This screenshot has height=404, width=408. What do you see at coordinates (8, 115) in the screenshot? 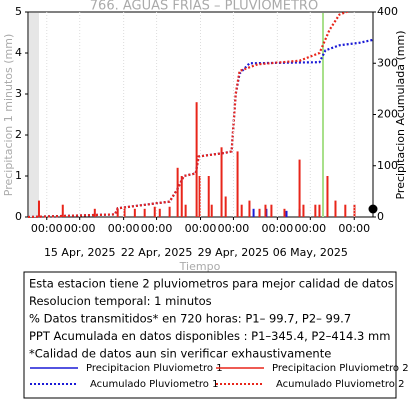
I see `y-axis-label: Precipitacion 1 minutos (mm)` at bounding box center [8, 115].